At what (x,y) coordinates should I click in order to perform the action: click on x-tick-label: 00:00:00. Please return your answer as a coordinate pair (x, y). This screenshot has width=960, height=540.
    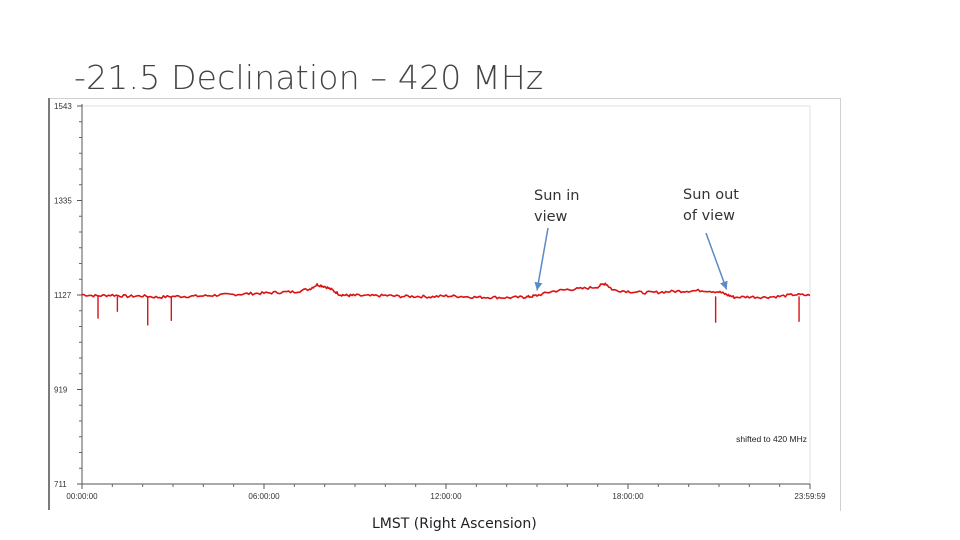
    Looking at the image, I should click on (82, 496).